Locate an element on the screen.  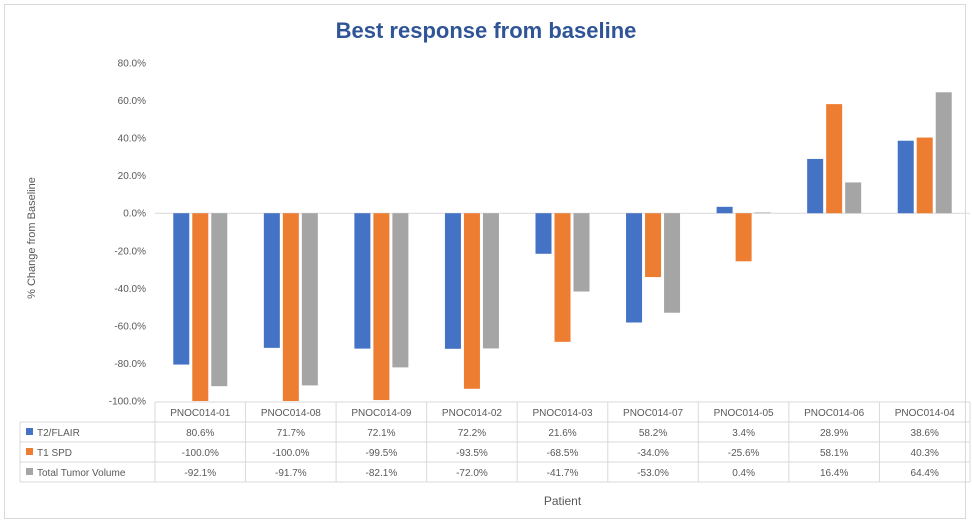
data-label: 58.1% is located at coordinates (834, 453).